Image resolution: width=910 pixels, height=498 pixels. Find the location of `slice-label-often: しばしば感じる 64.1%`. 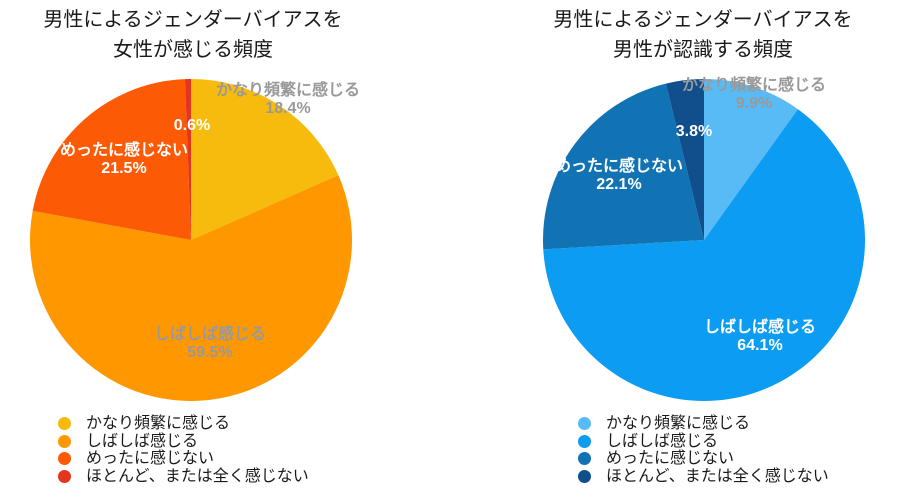

slice-label-often: しばしば感じる 64.1% is located at coordinates (760, 337).